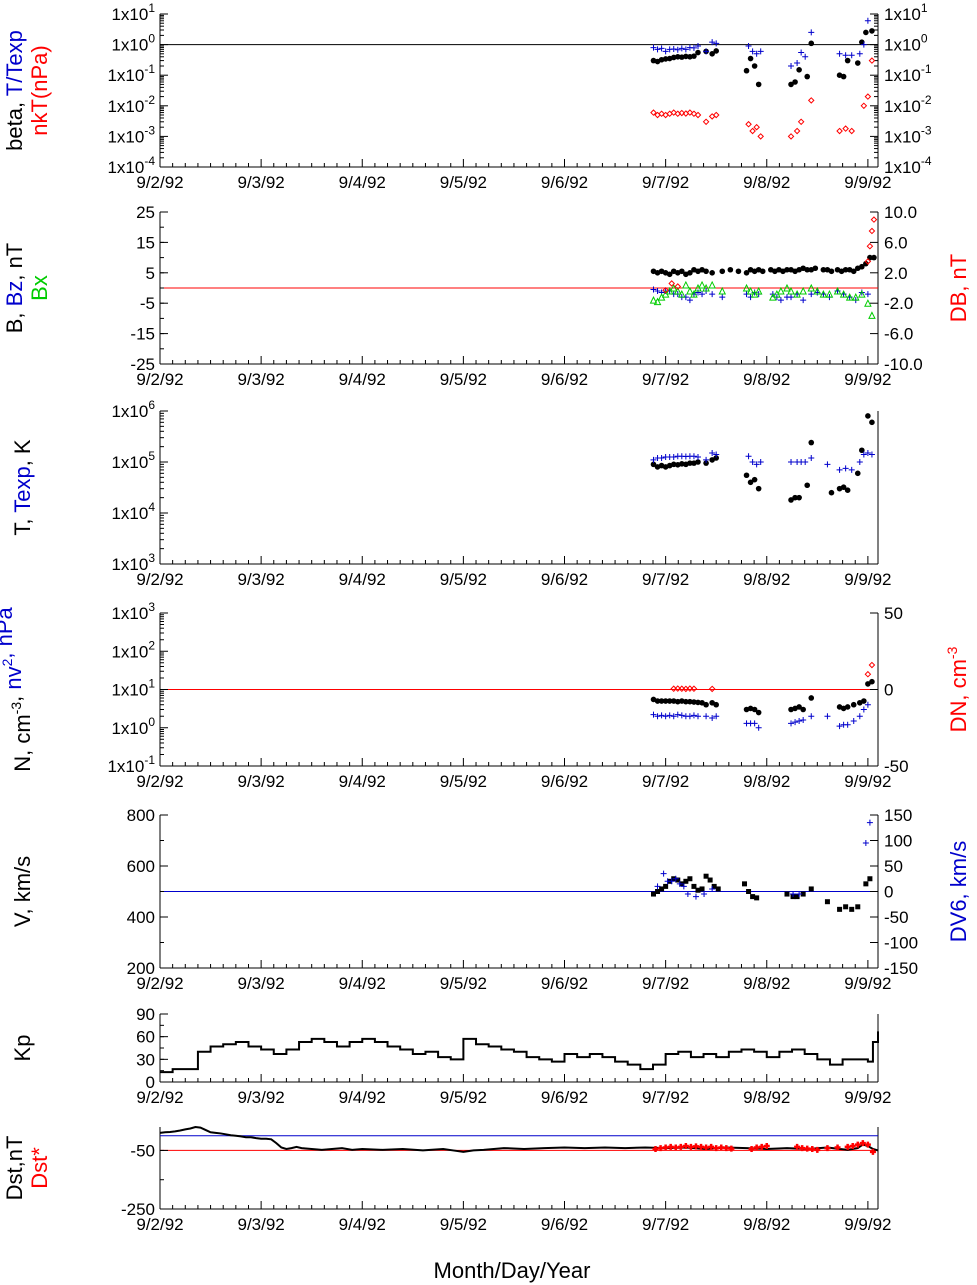 The width and height of the screenshot is (977, 1285). Describe the element at coordinates (131, 165) in the screenshot. I see `y-tick-label: 1x10⁻⁴` at that location.